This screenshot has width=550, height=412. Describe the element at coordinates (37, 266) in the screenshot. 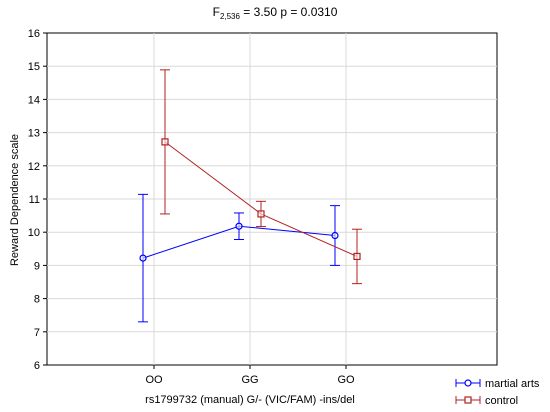

I see `y-tick-label: 9` at that location.